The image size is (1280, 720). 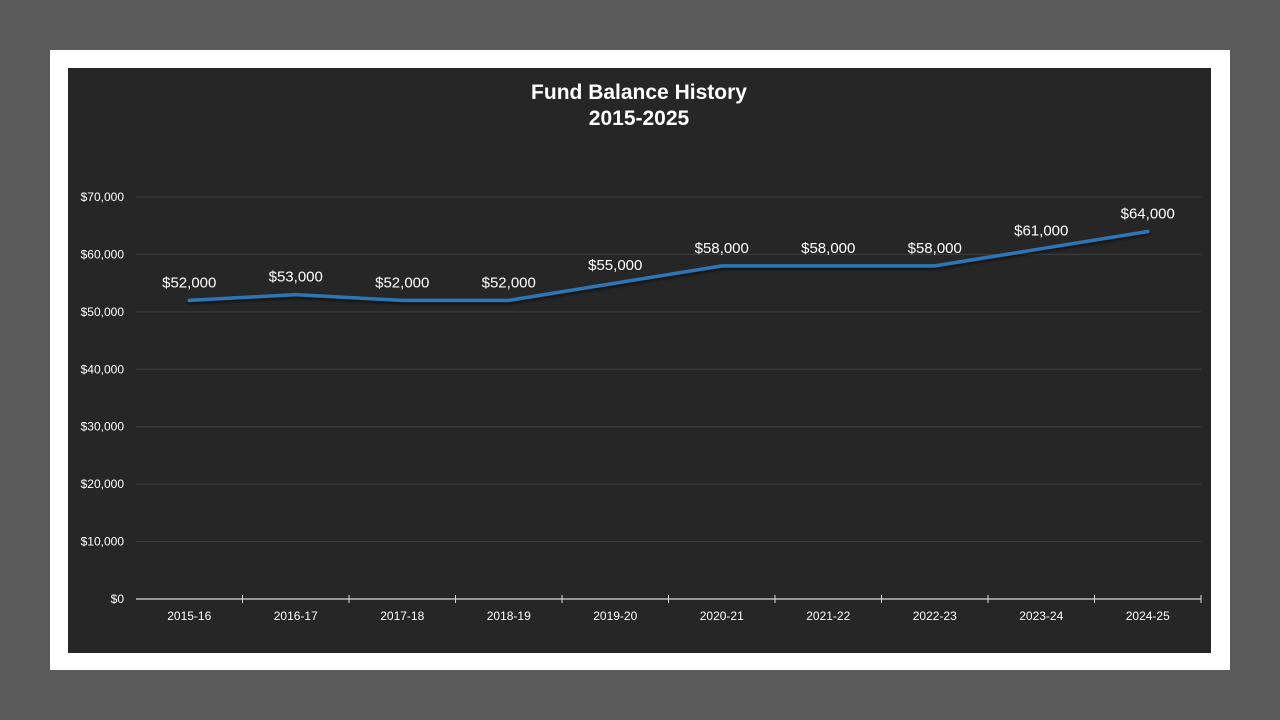 I want to click on x-tick-label: 2022-23, so click(x=935, y=616).